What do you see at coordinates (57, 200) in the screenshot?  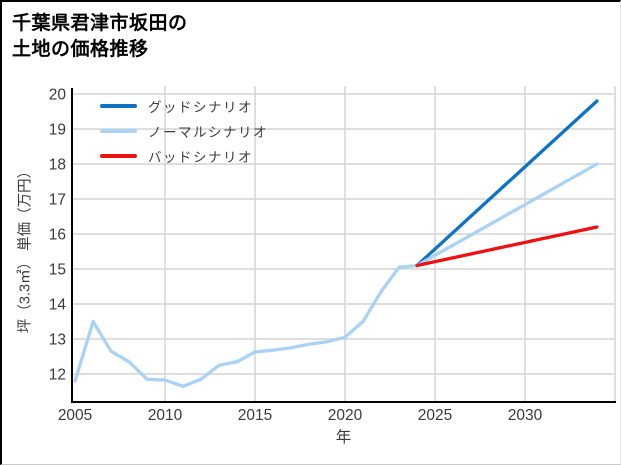 I see `y-tick-label: 17` at bounding box center [57, 200].